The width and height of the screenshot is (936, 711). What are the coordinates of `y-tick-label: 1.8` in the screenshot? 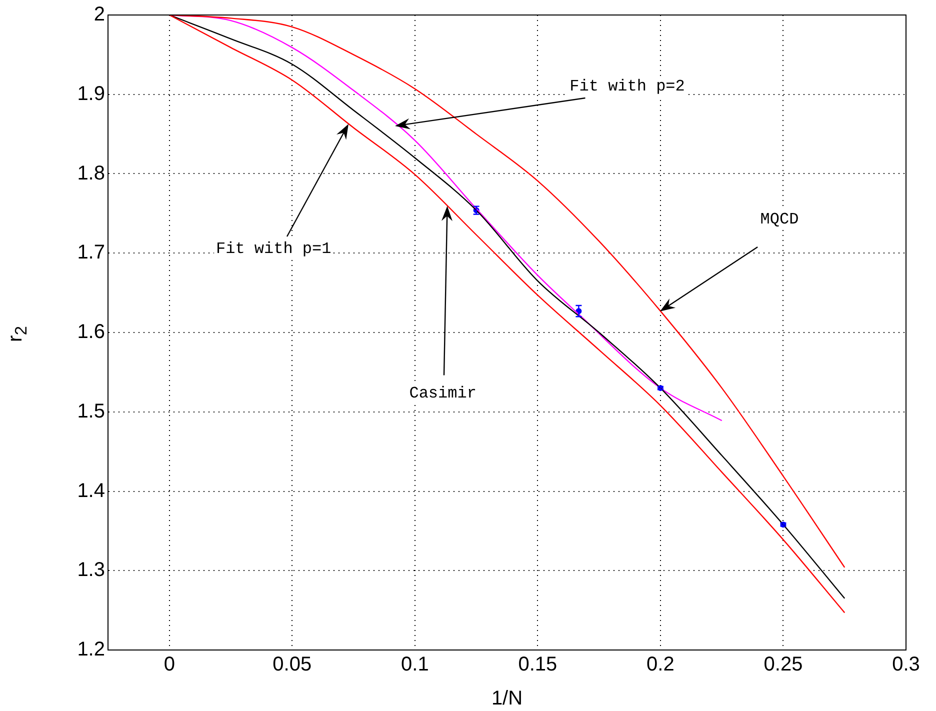 It's located at (91, 173).